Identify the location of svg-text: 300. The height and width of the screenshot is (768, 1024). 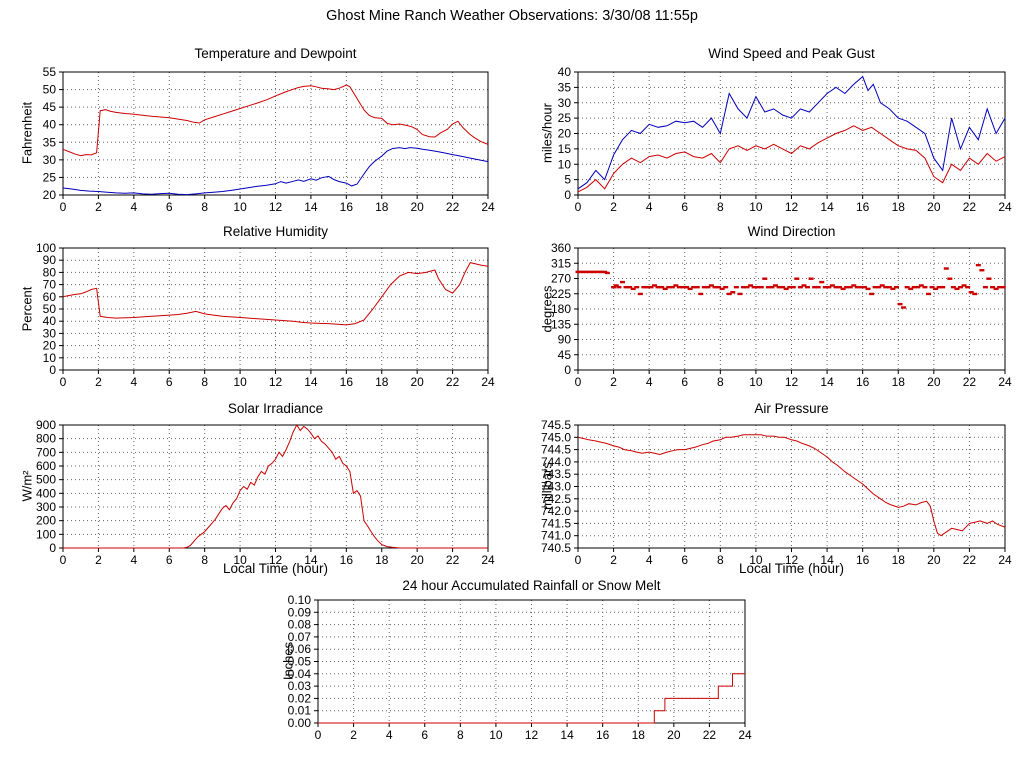
(46, 507).